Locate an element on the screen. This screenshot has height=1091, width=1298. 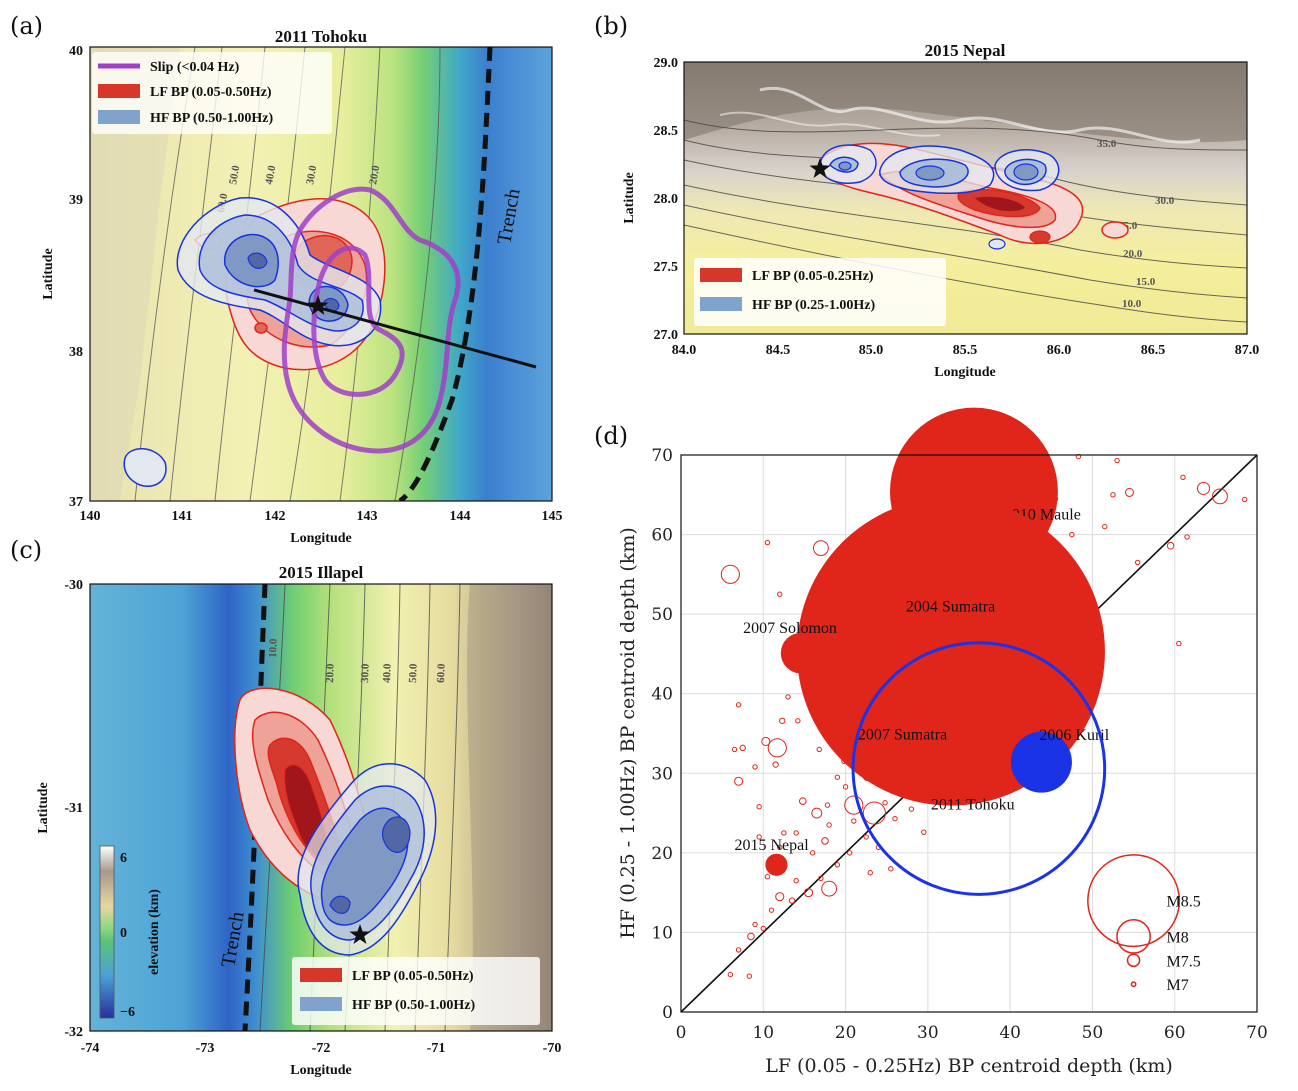
hf-bp-contours-b is located at coordinates (939, 197).